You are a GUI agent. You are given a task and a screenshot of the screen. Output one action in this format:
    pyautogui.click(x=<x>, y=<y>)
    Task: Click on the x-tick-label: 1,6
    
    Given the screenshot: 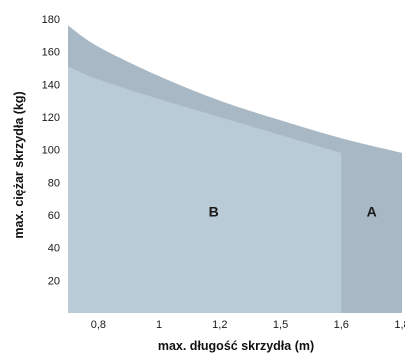 What is the action you would take?
    pyautogui.click(x=341, y=325)
    